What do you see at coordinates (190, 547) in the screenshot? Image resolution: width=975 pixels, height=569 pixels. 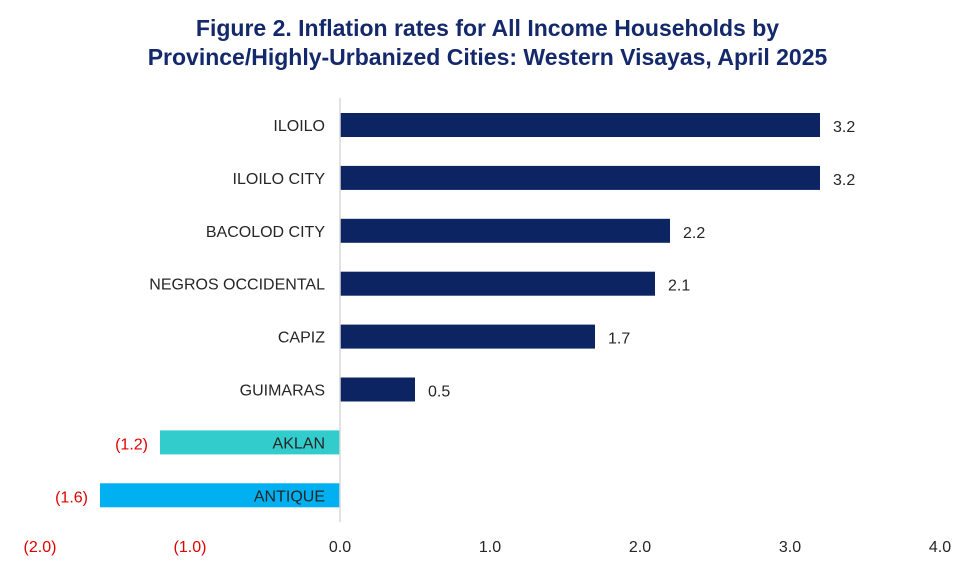 I see `x-tick-label: (1.0)` at bounding box center [190, 547].